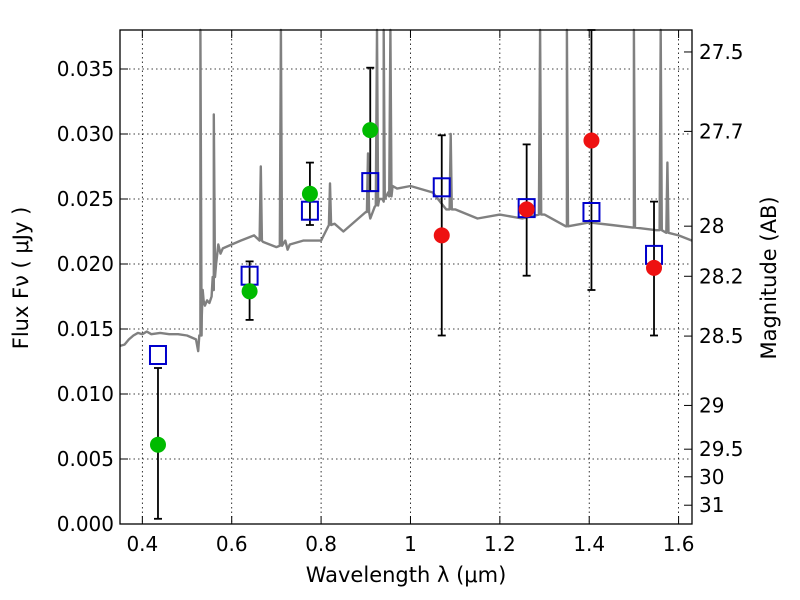 The height and width of the screenshot is (600, 800). Describe the element at coordinates (721, 52) in the screenshot. I see `magnitude-tick-label: 27.5` at that location.